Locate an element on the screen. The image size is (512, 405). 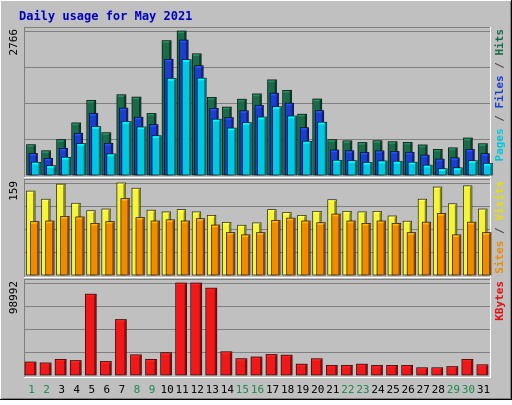
x-tick-label-11: 11 is located at coordinates (182, 389).